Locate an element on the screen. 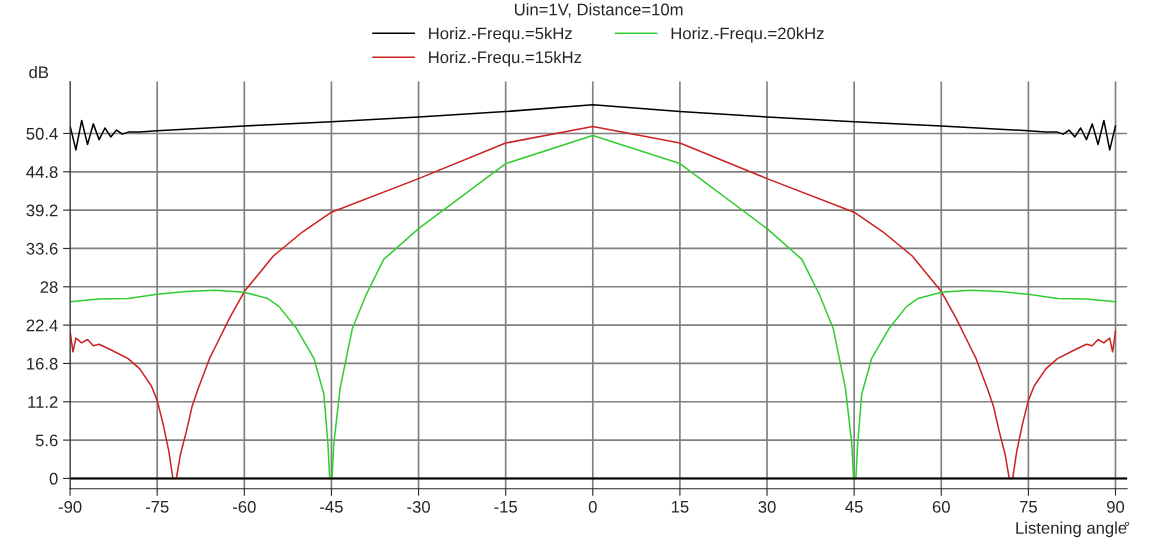 The height and width of the screenshot is (543, 1168). legend-label: Horiz.-Frequ.=20kHz is located at coordinates (747, 35).